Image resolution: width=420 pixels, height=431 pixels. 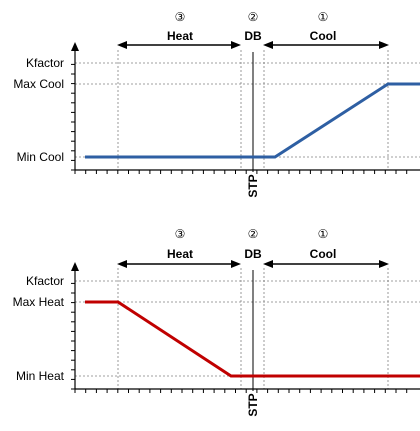 I want to click on cooling-profile-line, so click(x=252, y=120).